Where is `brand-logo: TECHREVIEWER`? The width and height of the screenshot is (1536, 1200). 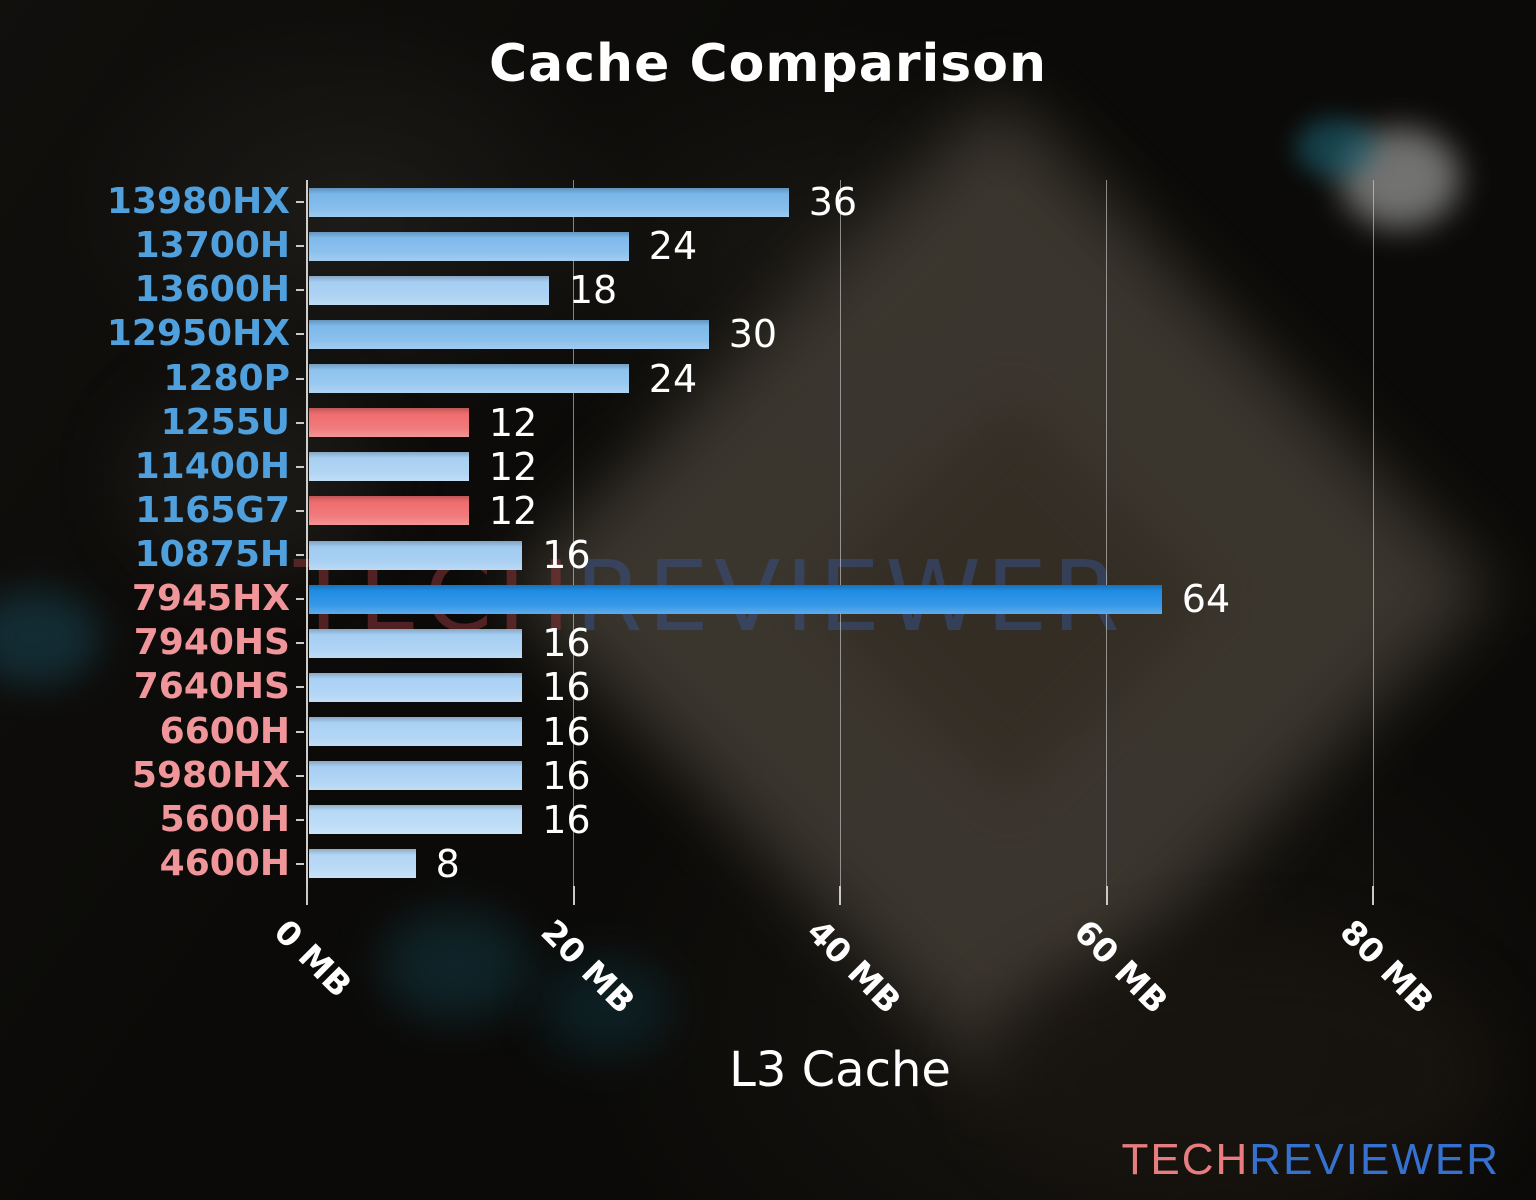 brand-logo: TECHREVIEWER is located at coordinates (1311, 1160).